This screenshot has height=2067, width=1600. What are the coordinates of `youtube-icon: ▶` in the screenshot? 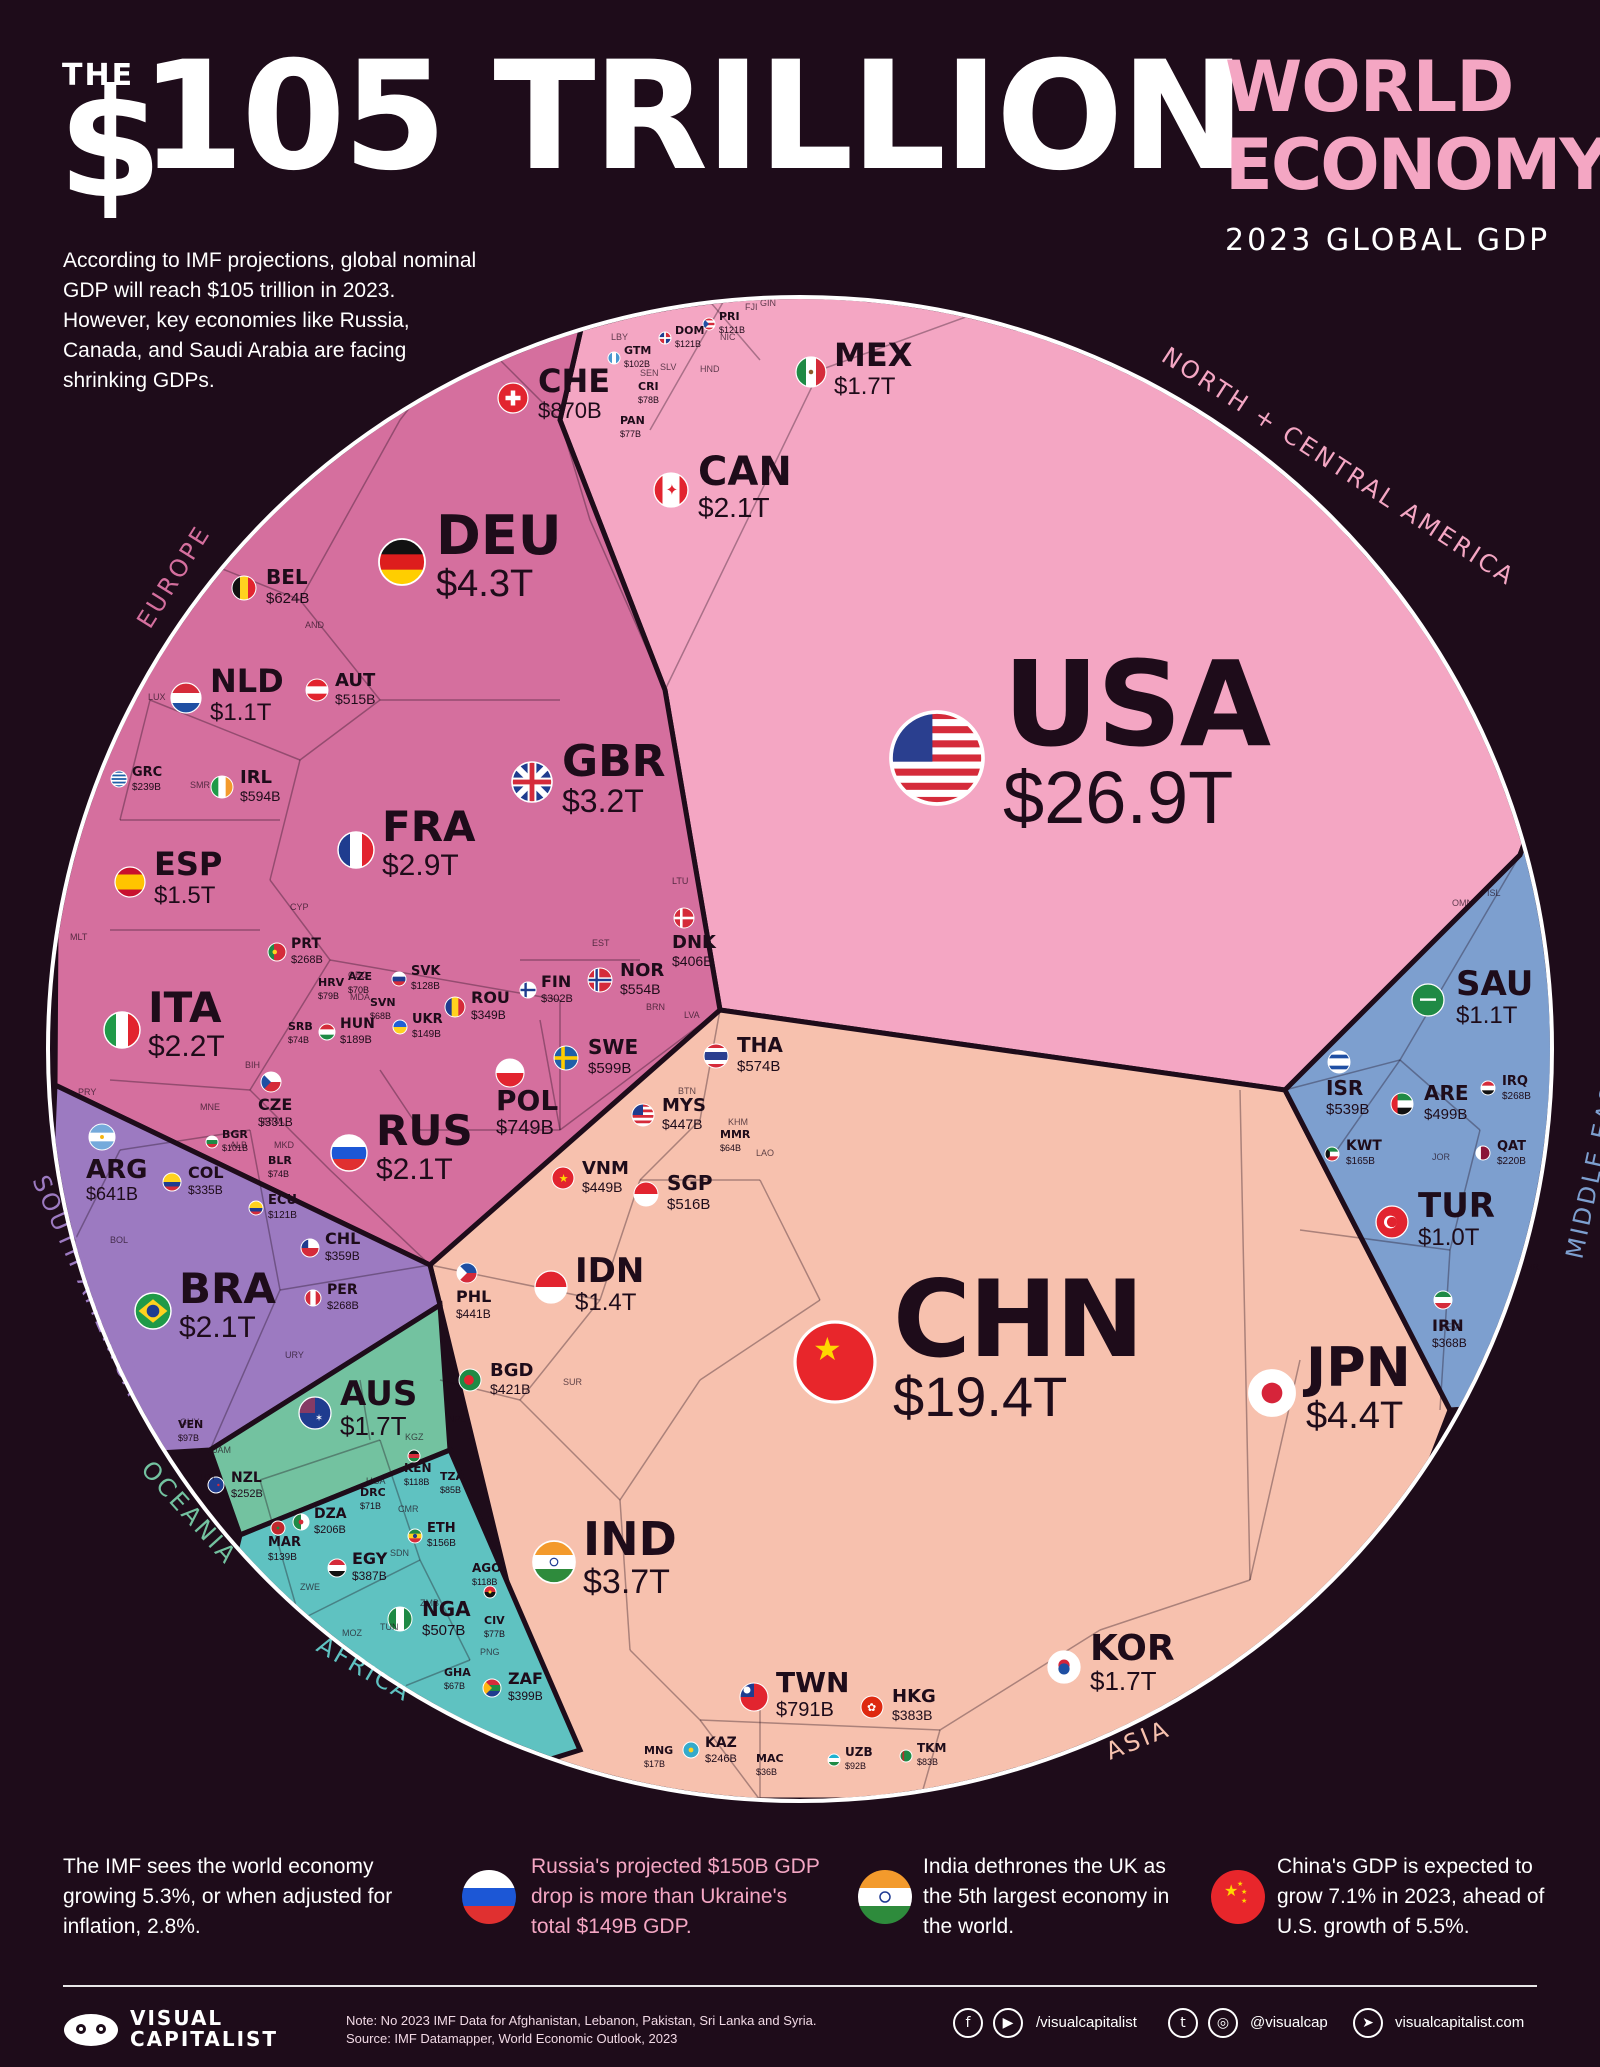 It's located at (1008, 2023).